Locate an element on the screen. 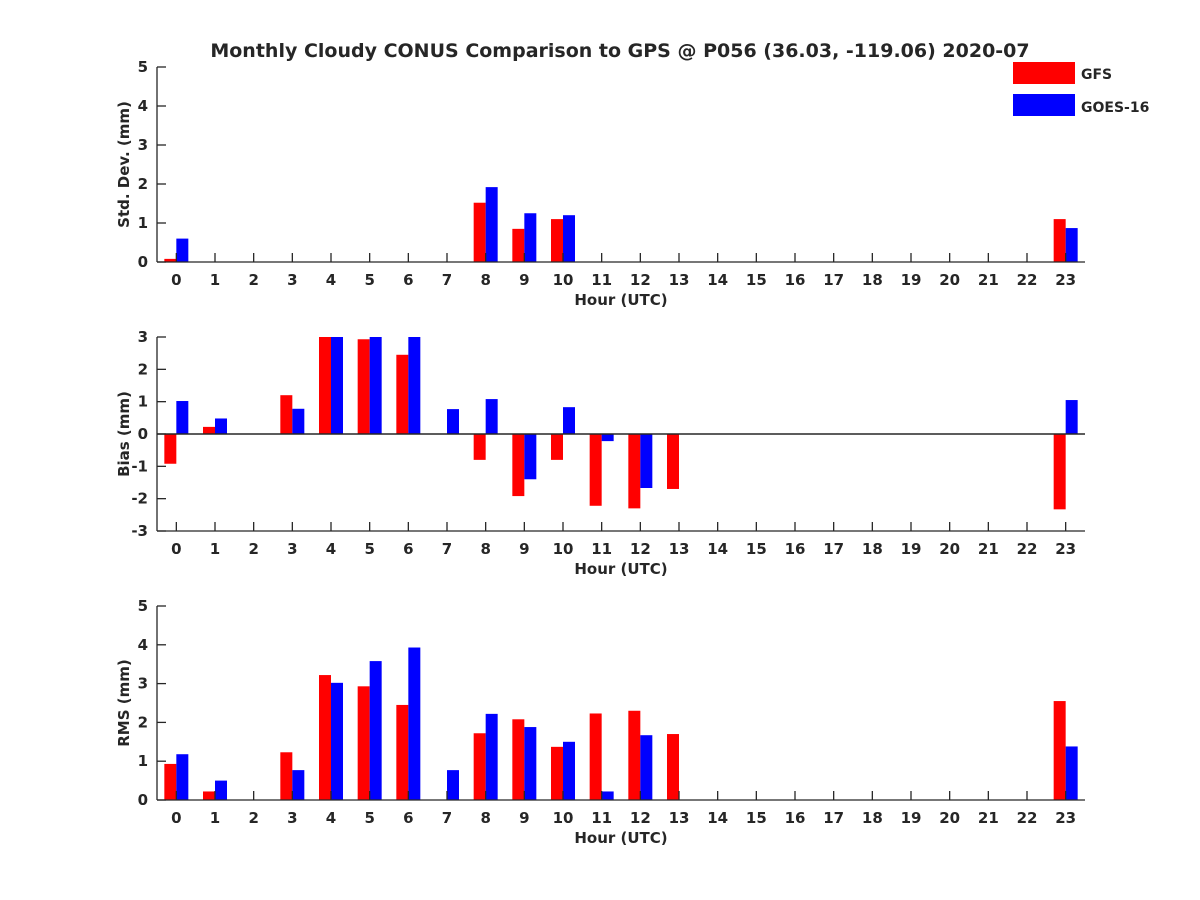 The width and height of the screenshot is (1200, 900). y-axis-label: RMS (mm) is located at coordinates (124, 702).